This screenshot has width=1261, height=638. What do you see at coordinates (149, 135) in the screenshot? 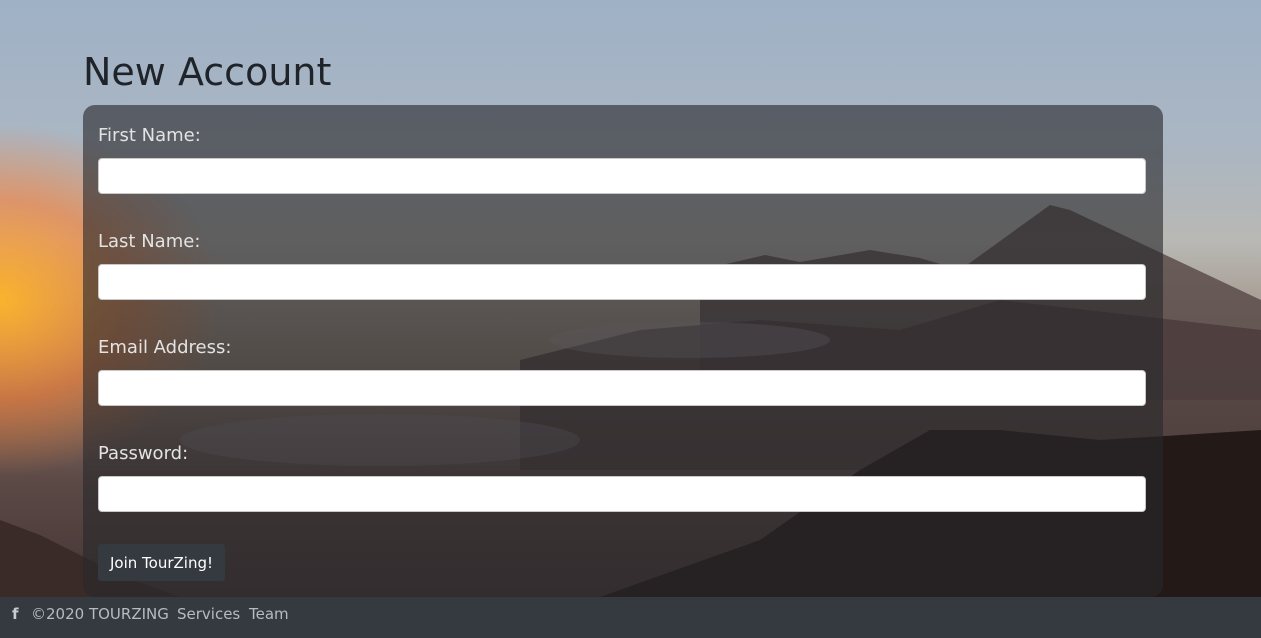
I see `first-name-label: First Name:` at bounding box center [149, 135].